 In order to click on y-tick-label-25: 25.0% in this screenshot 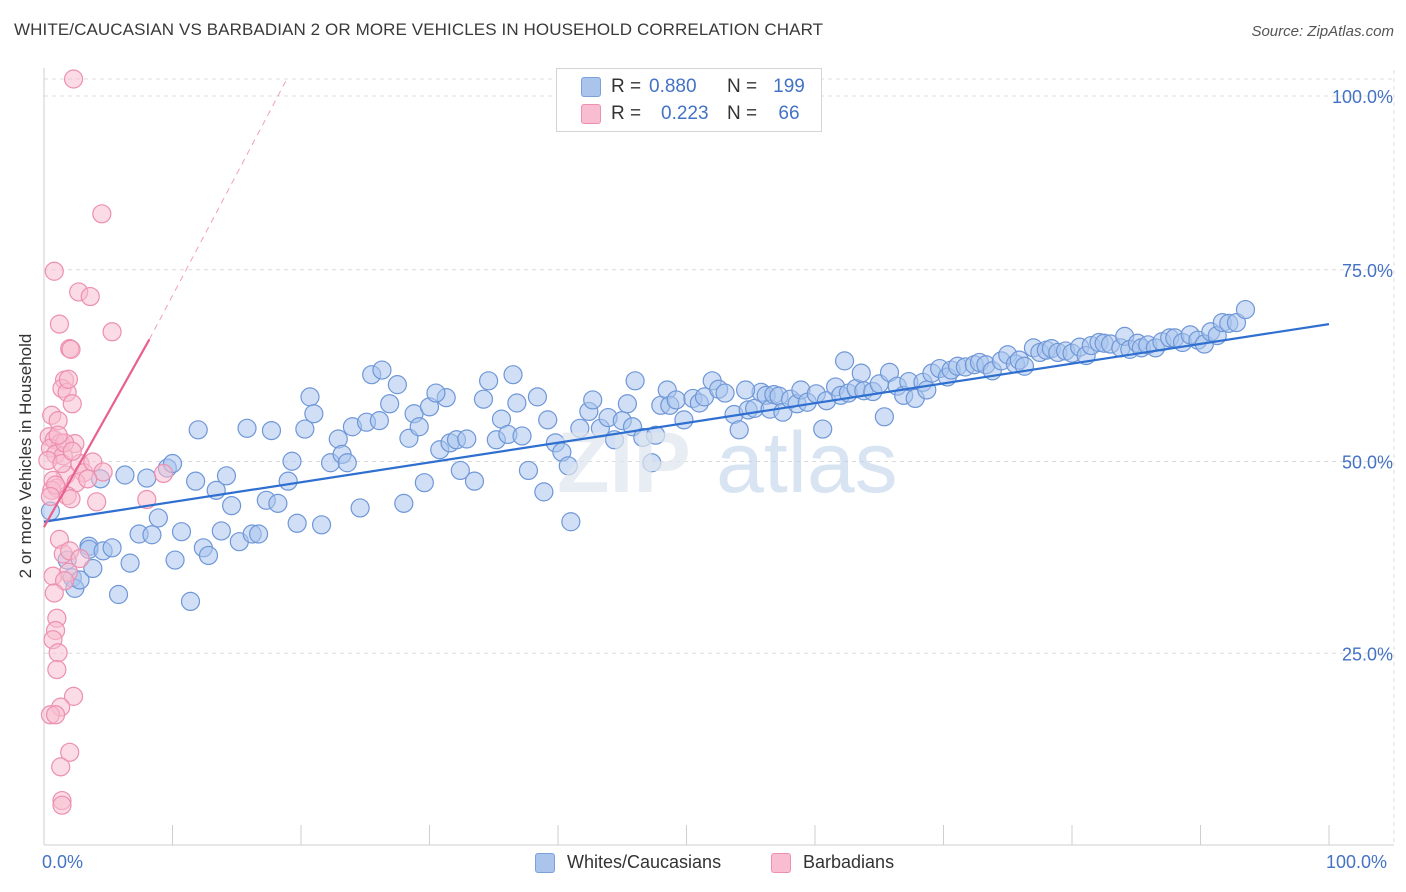, I will do `click(1367, 654)`.